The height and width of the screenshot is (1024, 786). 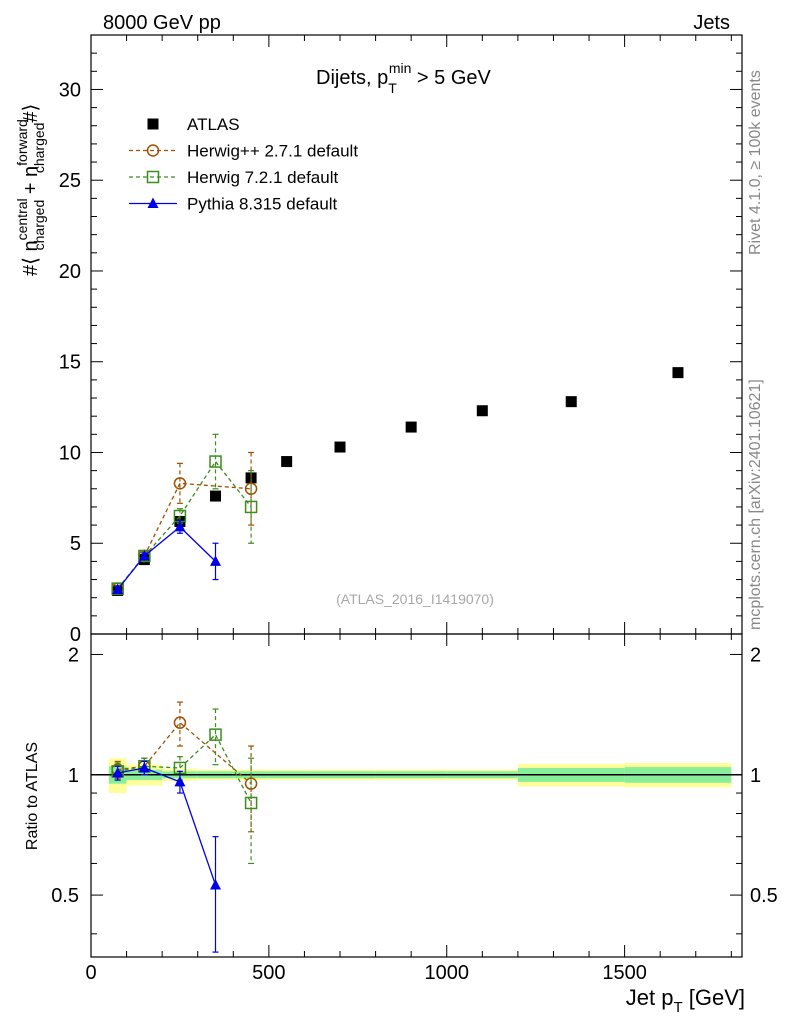 What do you see at coordinates (31, 183) in the screenshot?
I see `ylabel-part-3: + n` at bounding box center [31, 183].